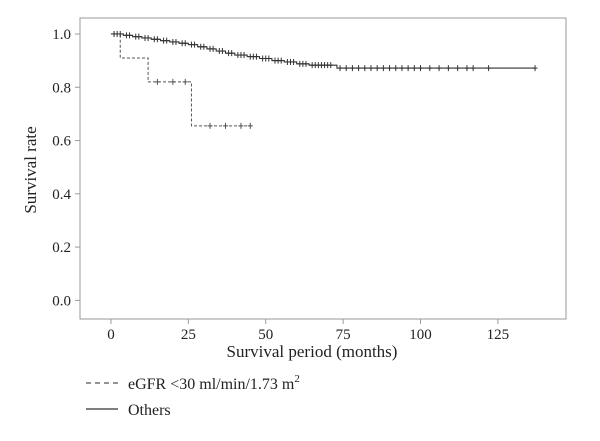  I want to click on y-axis-title: Survival rate, so click(30, 169).